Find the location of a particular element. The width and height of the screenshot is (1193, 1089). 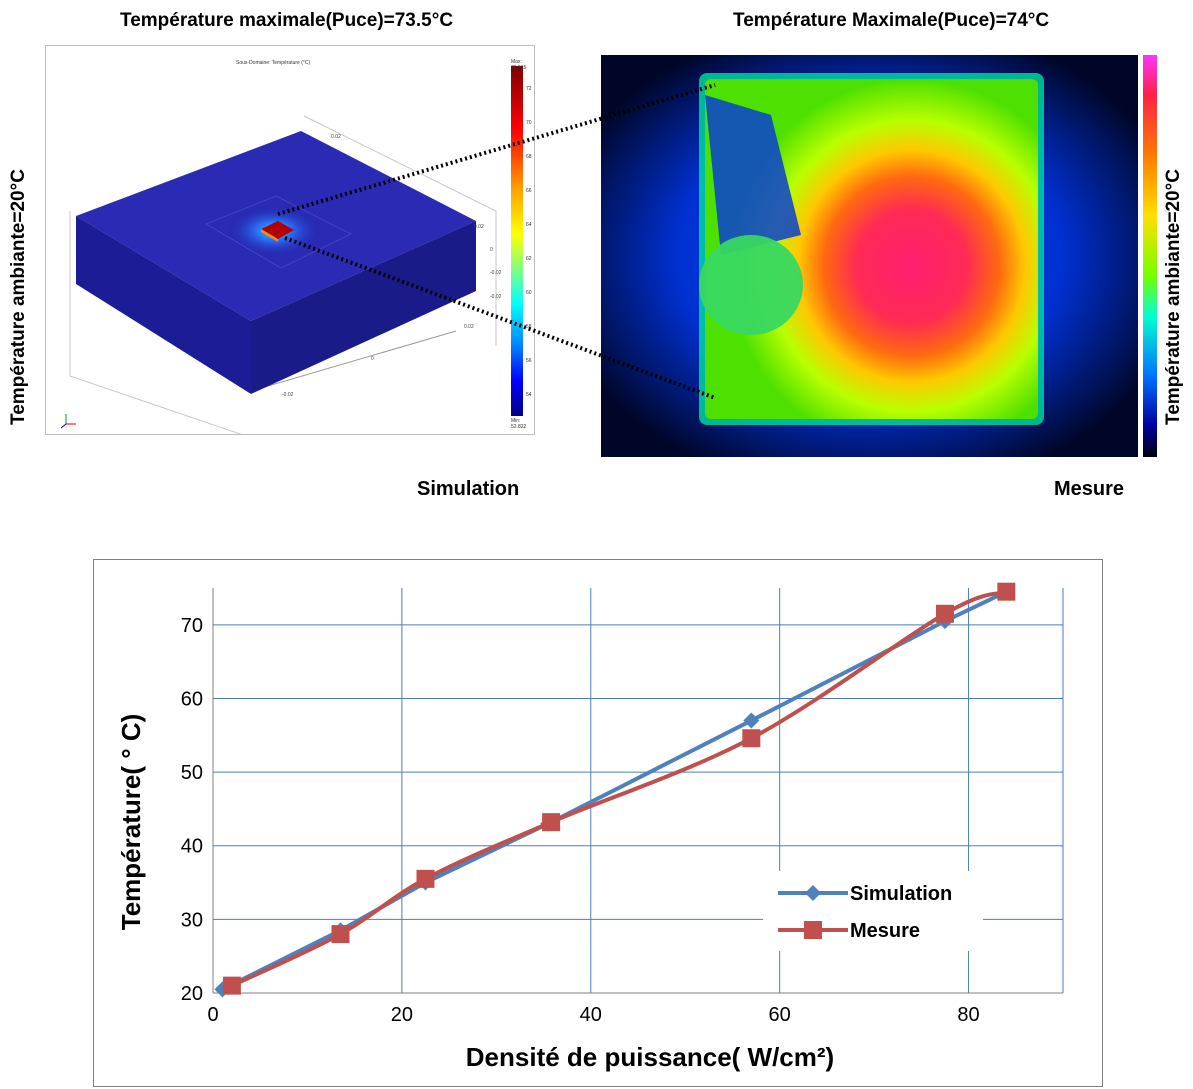

chip-edge is located at coordinates (269, 235).